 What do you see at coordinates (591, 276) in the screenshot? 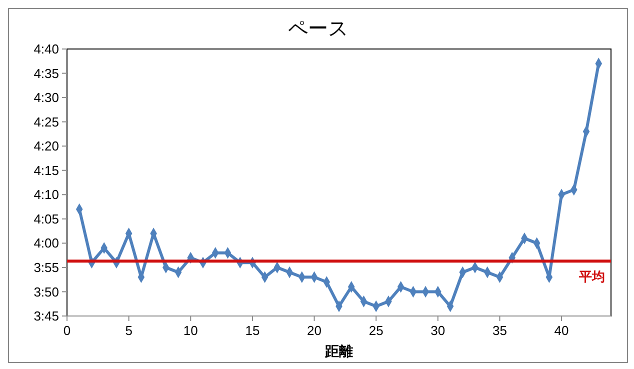
I see `ref-line-label: 平均` at bounding box center [591, 276].